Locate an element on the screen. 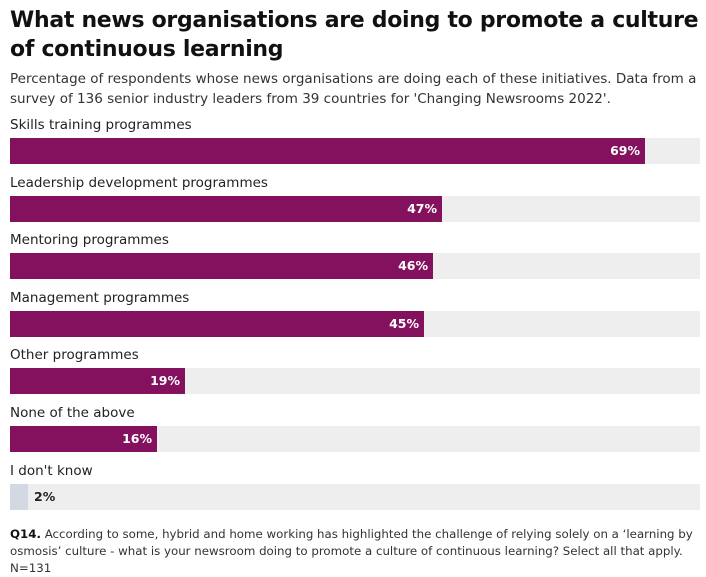  value-label: 46% is located at coordinates (413, 266).